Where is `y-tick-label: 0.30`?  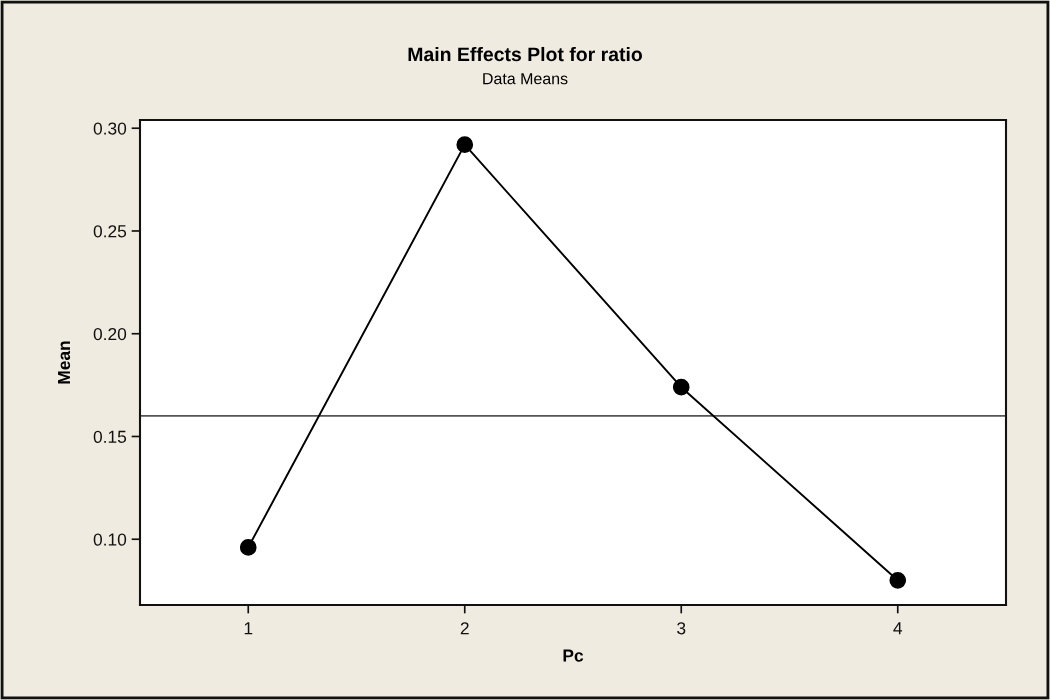
y-tick-label: 0.30 is located at coordinates (110, 128).